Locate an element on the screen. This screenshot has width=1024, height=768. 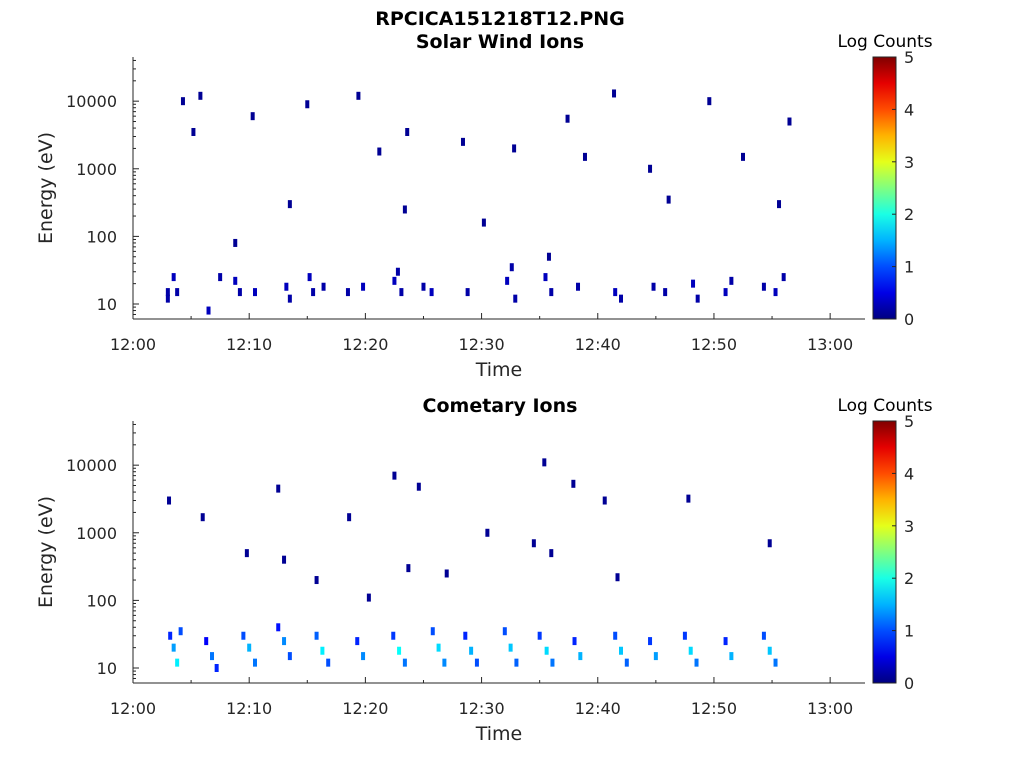
colorbar-tick-label: 1 is located at coordinates (909, 267).